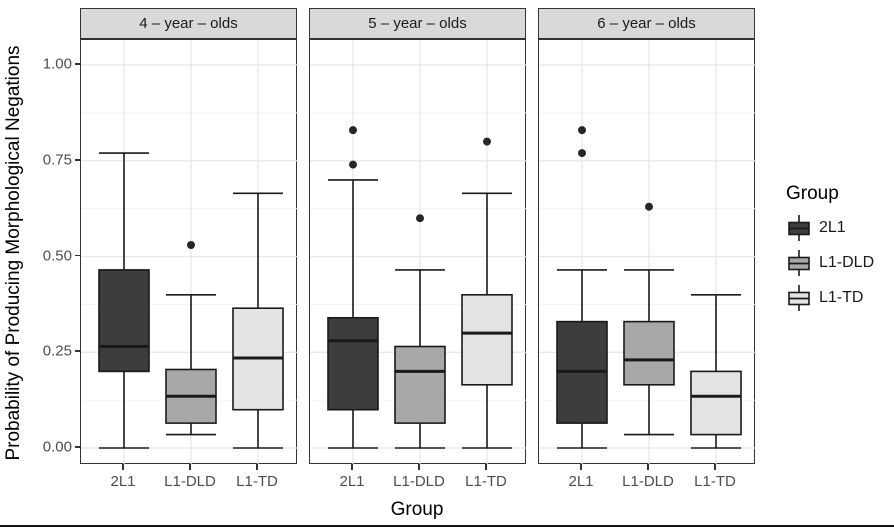 Image resolution: width=894 pixels, height=527 pixels. I want to click on legend-entry-label: L1-TD, so click(841, 297).